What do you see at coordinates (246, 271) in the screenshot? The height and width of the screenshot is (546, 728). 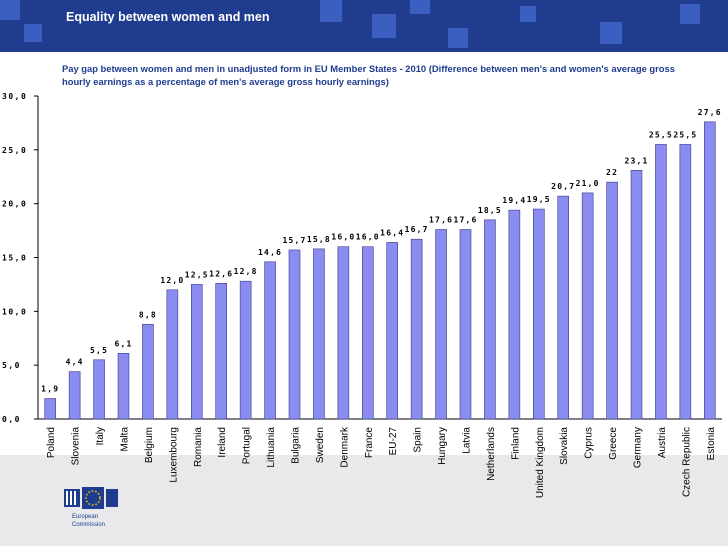 I see `data-label: 12,8` at bounding box center [246, 271].